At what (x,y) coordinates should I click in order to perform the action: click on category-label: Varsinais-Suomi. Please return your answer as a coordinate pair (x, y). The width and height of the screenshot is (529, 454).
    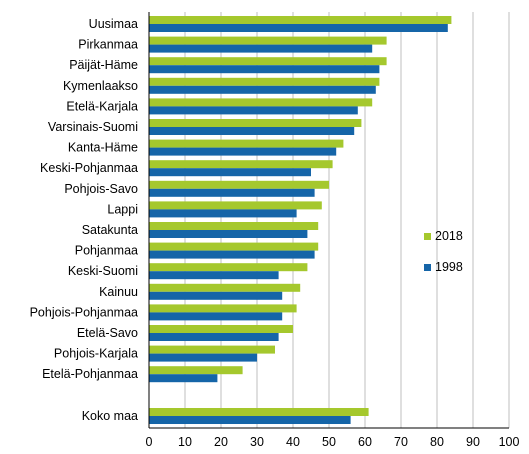
    Looking at the image, I should click on (93, 127).